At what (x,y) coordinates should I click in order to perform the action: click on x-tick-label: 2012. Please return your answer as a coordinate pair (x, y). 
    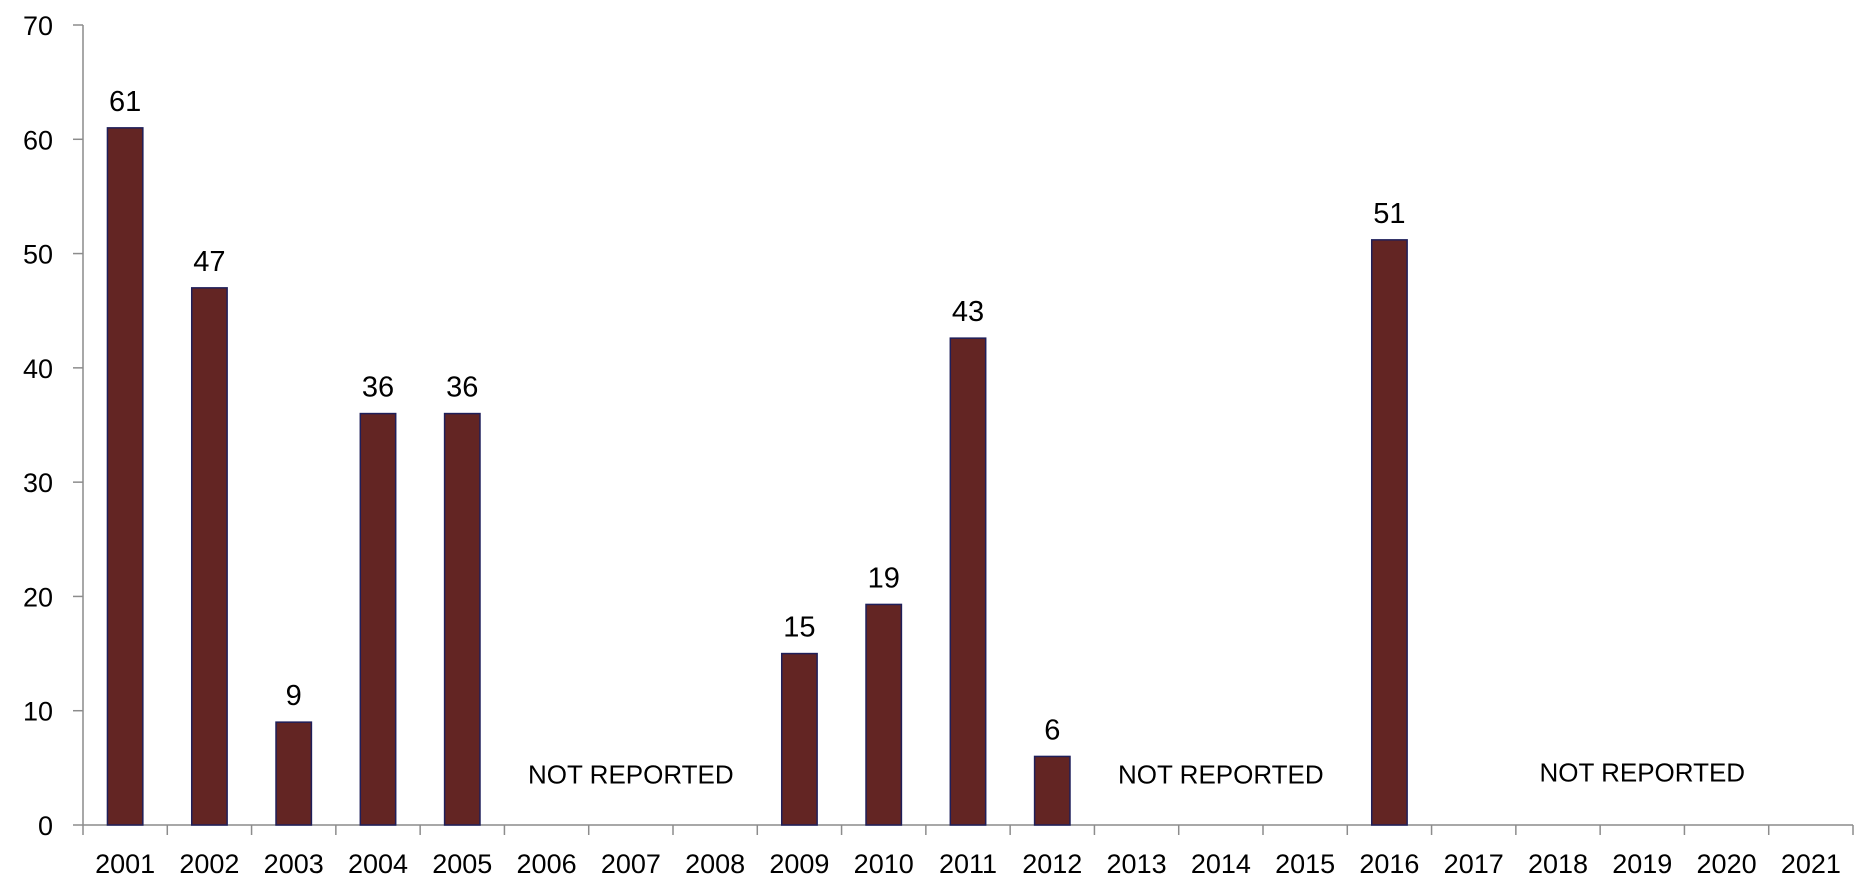
    Looking at the image, I should click on (1052, 864).